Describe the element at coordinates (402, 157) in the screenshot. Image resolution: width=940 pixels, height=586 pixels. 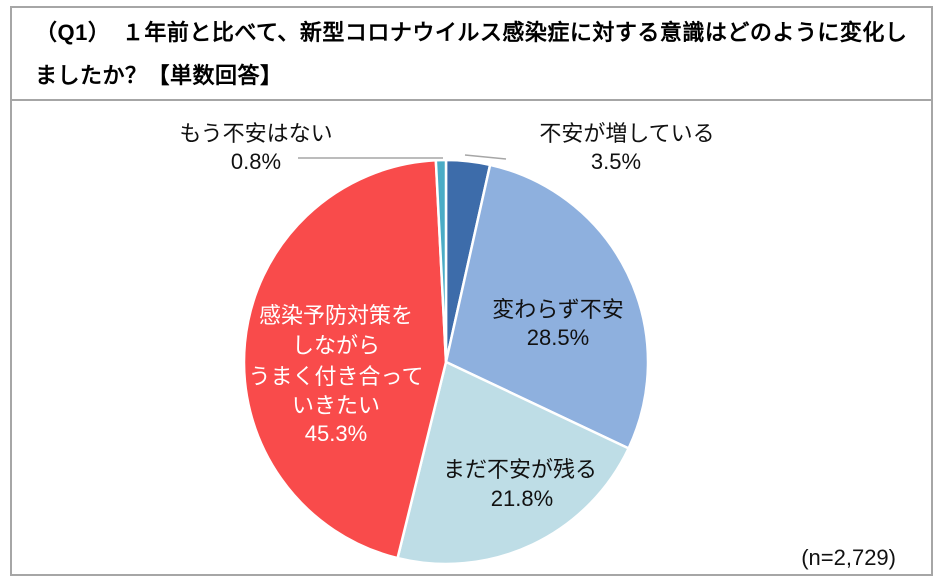
I see `leader-lines-group` at that location.